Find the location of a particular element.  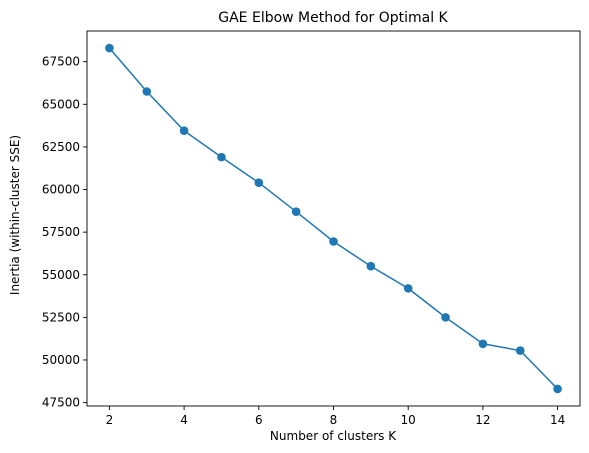

y-tick-label: 62500 is located at coordinates (61, 147).